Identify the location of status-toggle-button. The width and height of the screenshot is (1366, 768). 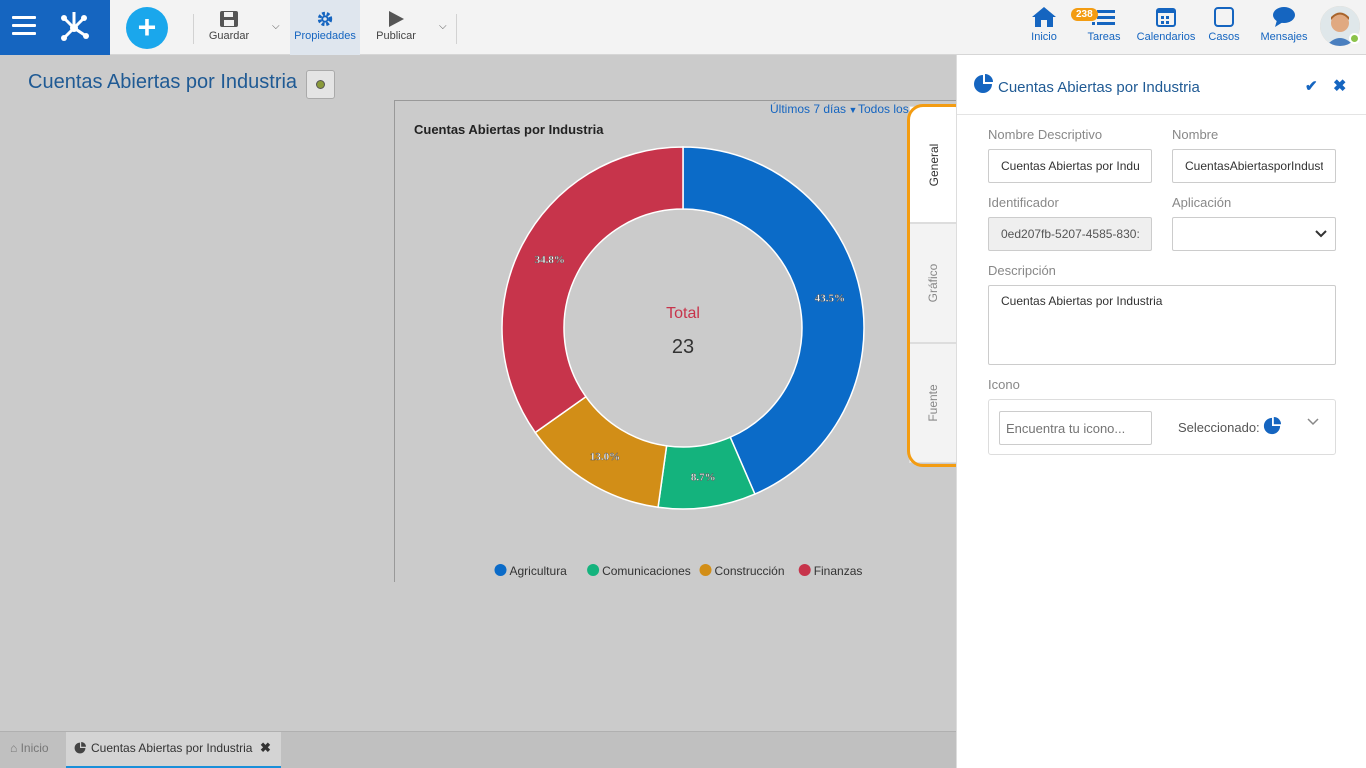
(320, 84).